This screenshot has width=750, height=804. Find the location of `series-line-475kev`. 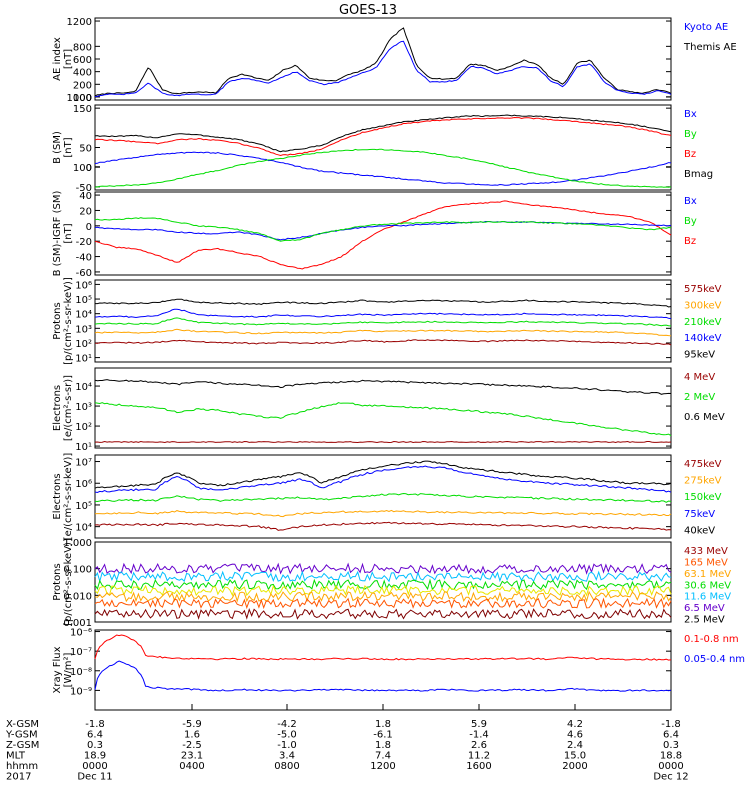

series-line-475kev is located at coordinates (383, 474).